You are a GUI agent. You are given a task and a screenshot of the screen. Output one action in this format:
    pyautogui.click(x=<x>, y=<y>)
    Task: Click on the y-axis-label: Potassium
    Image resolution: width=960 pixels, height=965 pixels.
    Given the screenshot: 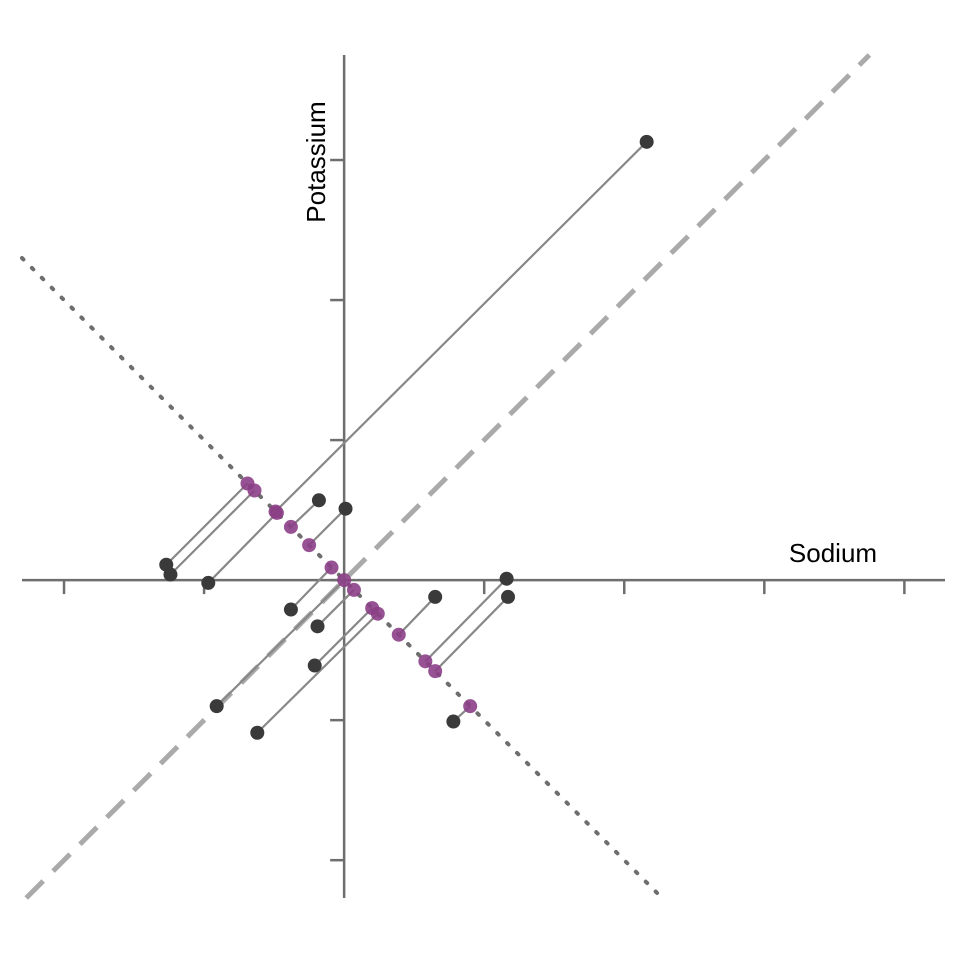 What is the action you would take?
    pyautogui.click(x=316, y=161)
    